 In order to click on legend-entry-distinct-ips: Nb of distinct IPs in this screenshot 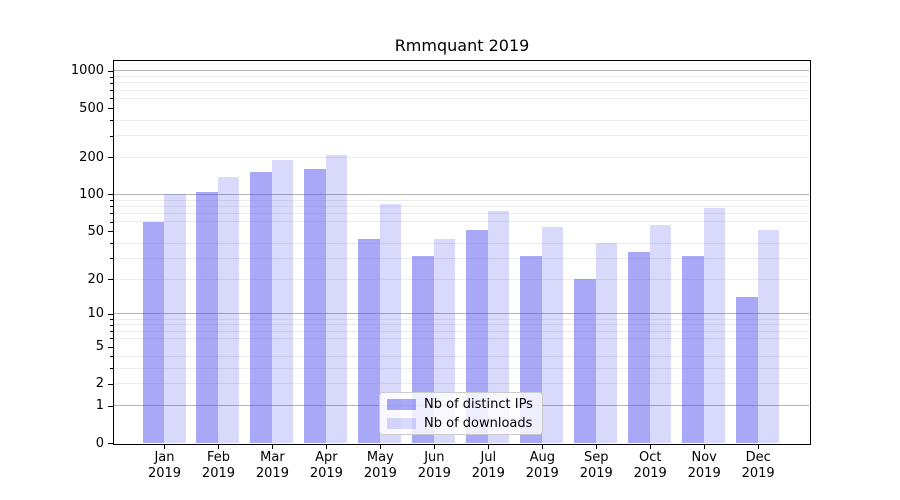, I will do `click(464, 404)`.